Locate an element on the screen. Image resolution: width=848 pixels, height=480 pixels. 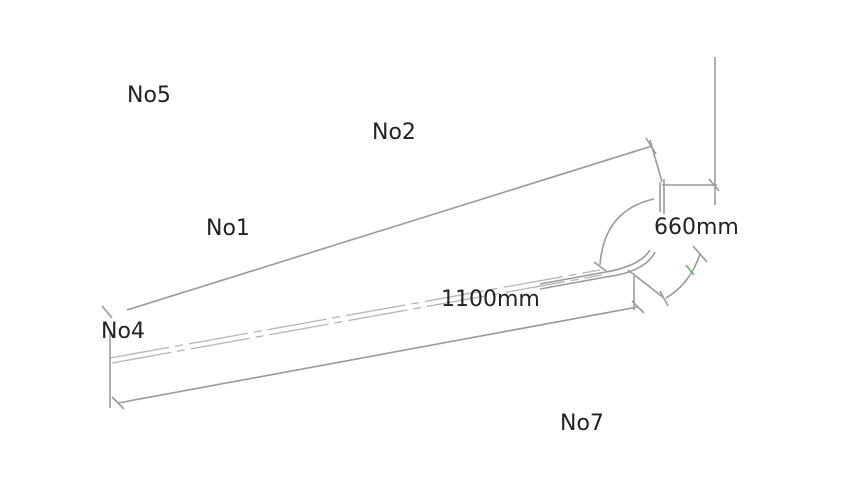
bend-angle-arc is located at coordinates (650, 252).